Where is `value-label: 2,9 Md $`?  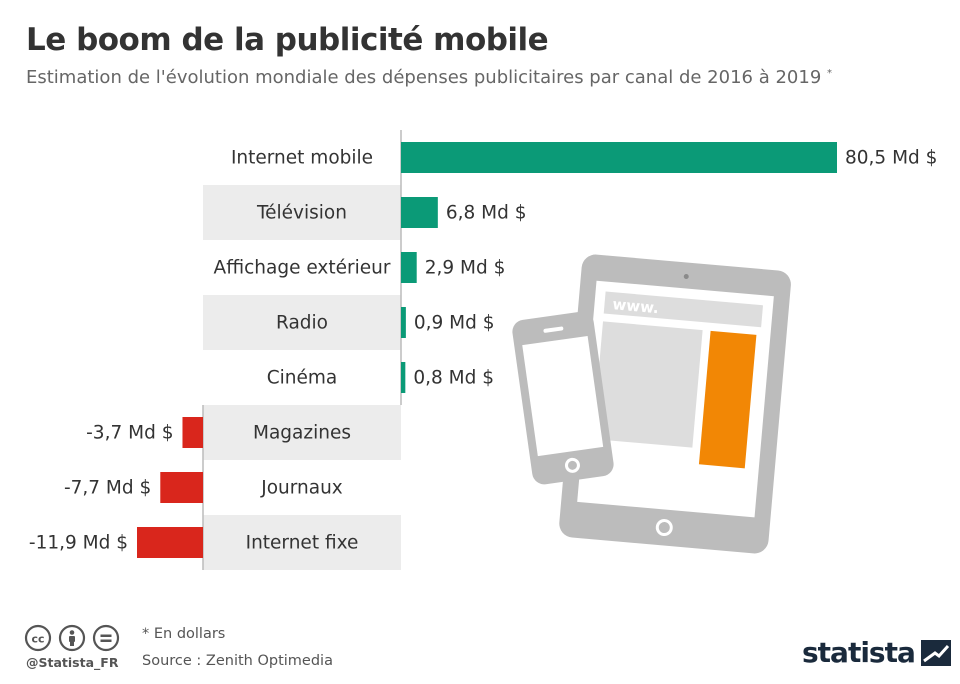
value-label: 2,9 Md $ is located at coordinates (465, 268).